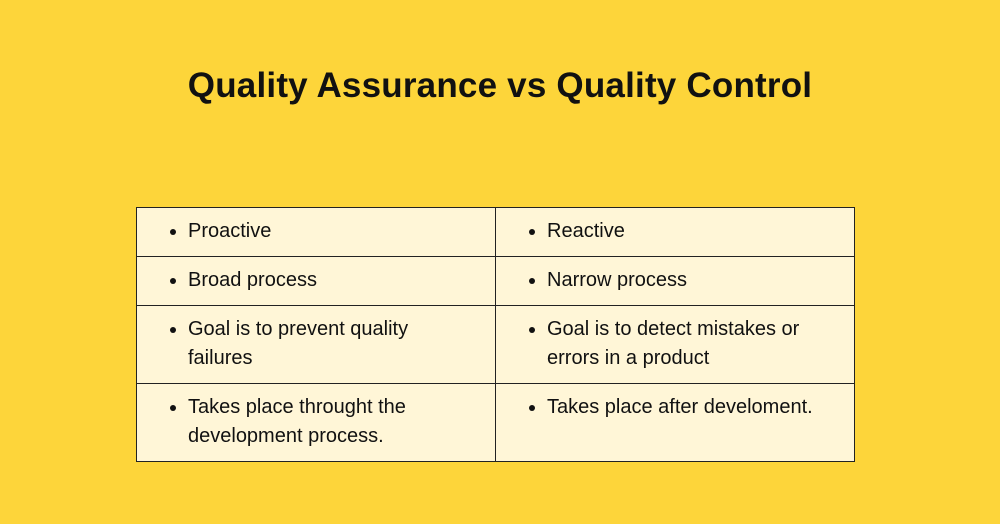  Describe the element at coordinates (690, 407) in the screenshot. I see `list-item: Takes place after develoment.` at that location.